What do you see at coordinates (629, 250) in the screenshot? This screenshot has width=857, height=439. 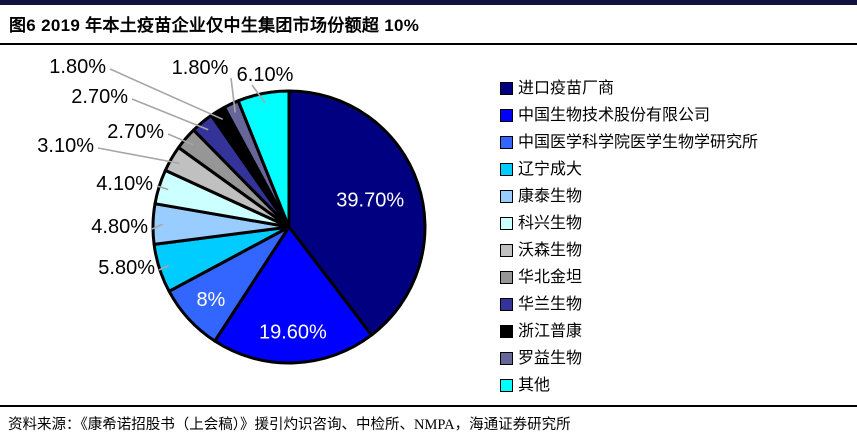 I see `legend-item-7: 沃森生物` at bounding box center [629, 250].